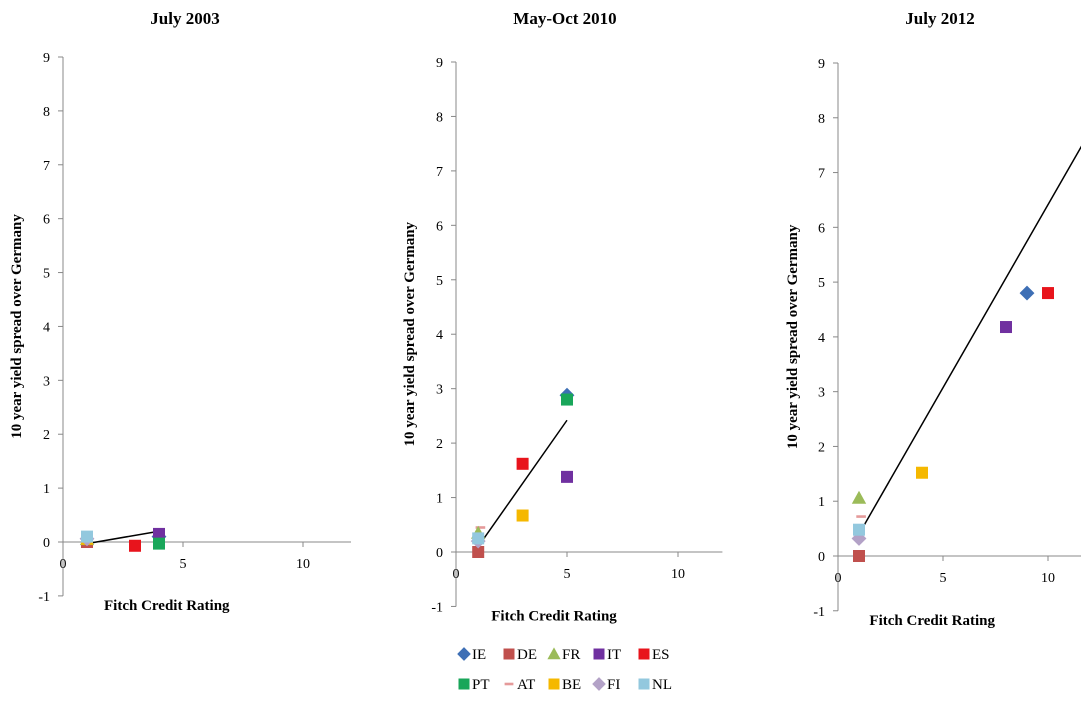 The width and height of the screenshot is (1081, 702). Describe the element at coordinates (509, 684) in the screenshot. I see `legend-marker-at` at that location.